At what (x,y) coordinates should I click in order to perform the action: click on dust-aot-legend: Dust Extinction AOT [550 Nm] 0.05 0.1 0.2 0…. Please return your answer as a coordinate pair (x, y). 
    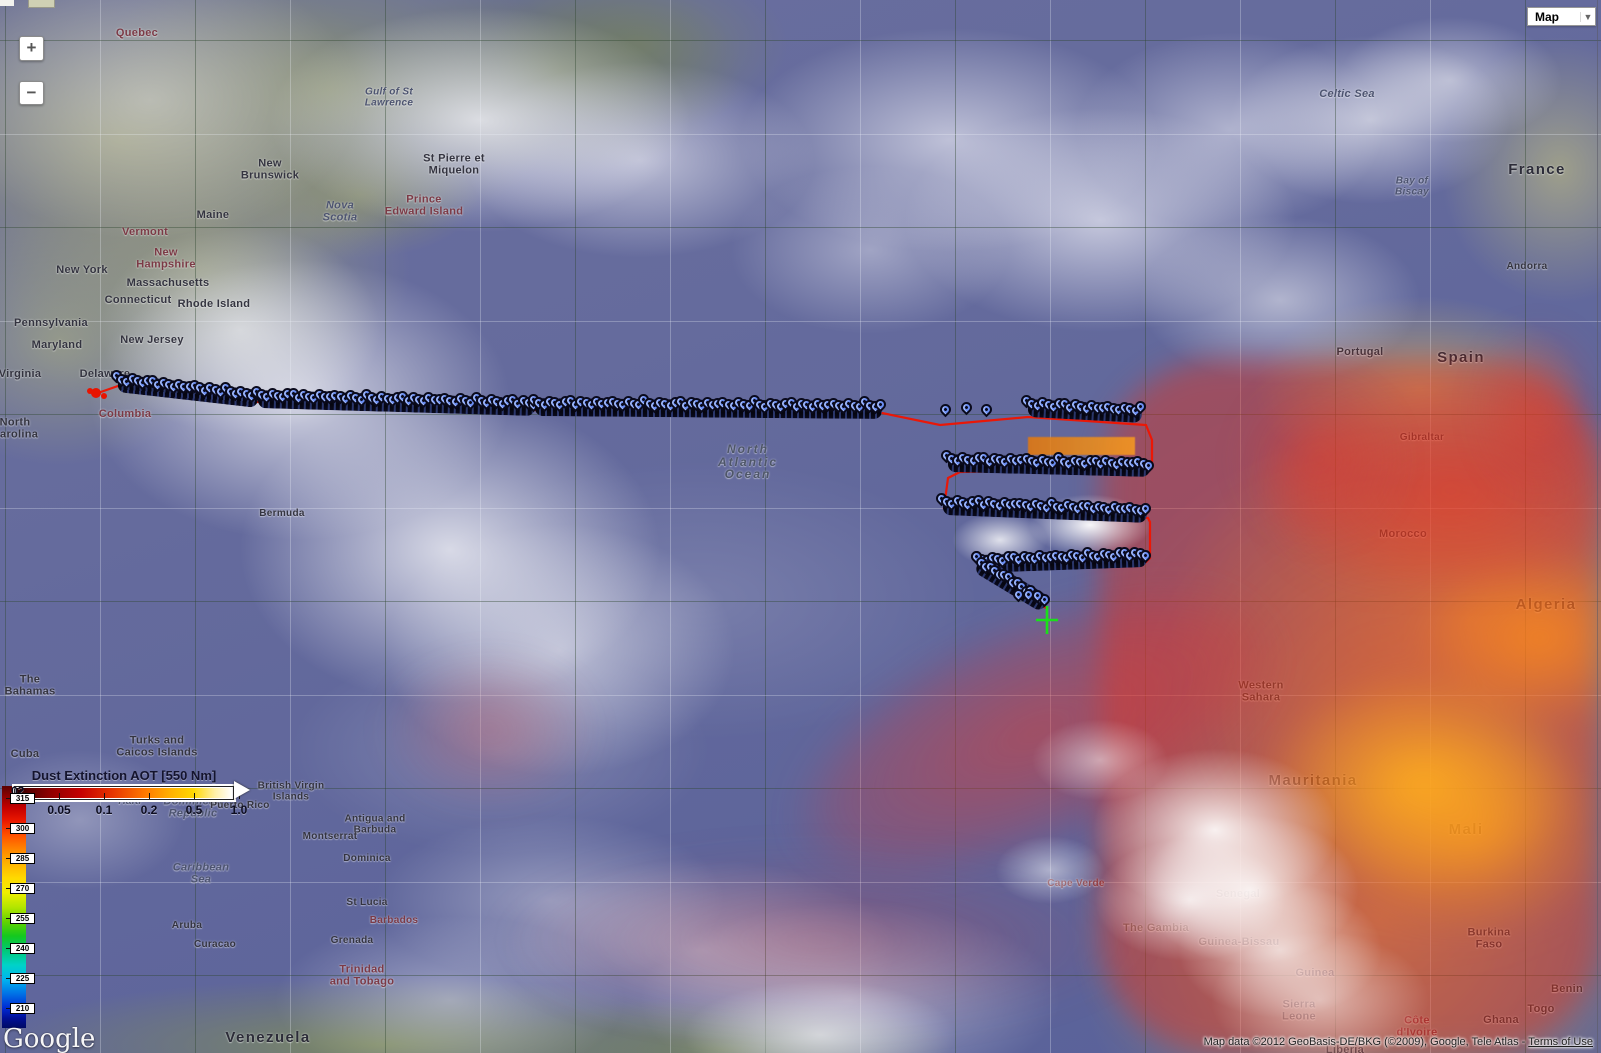
    Looking at the image, I should click on (129, 792).